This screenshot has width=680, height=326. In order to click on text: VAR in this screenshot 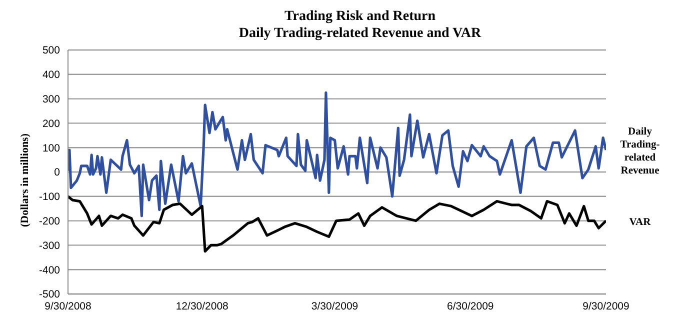, I will do `click(640, 222)`.